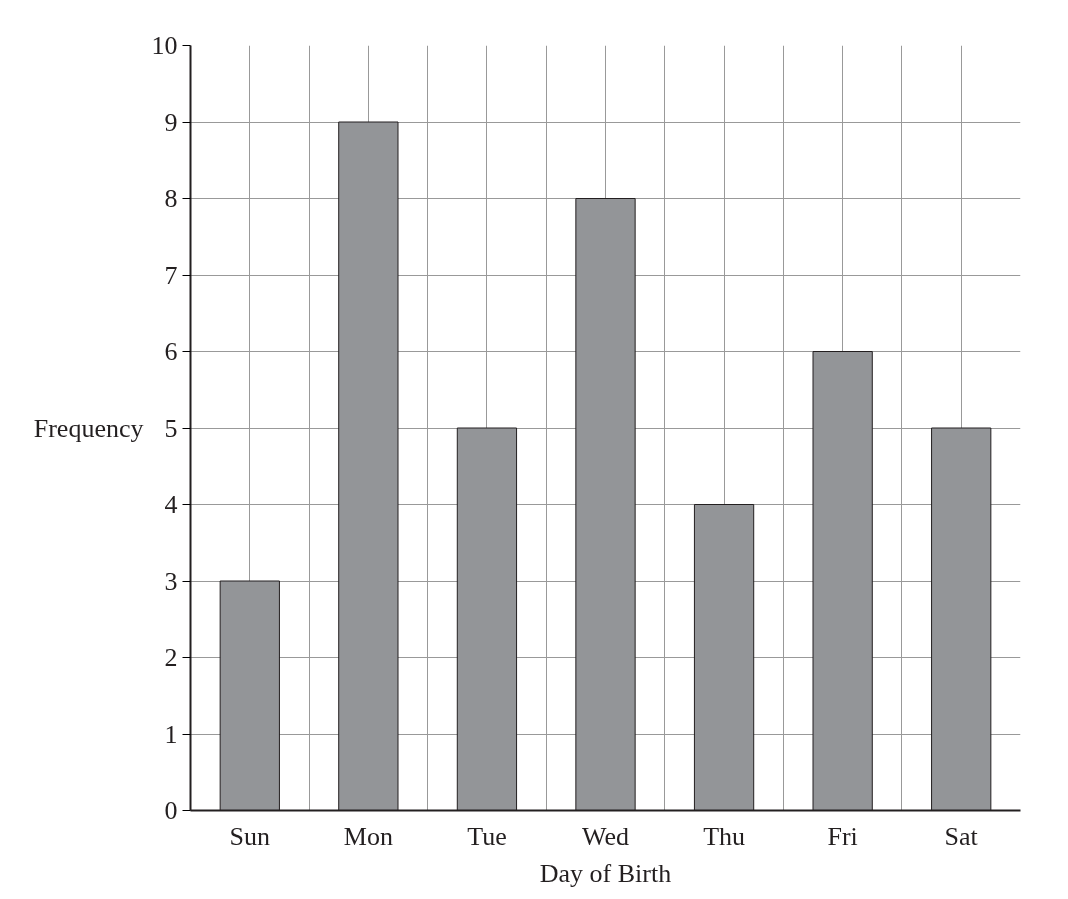  Describe the element at coordinates (171, 581) in the screenshot. I see `y-tick-label: 3` at that location.